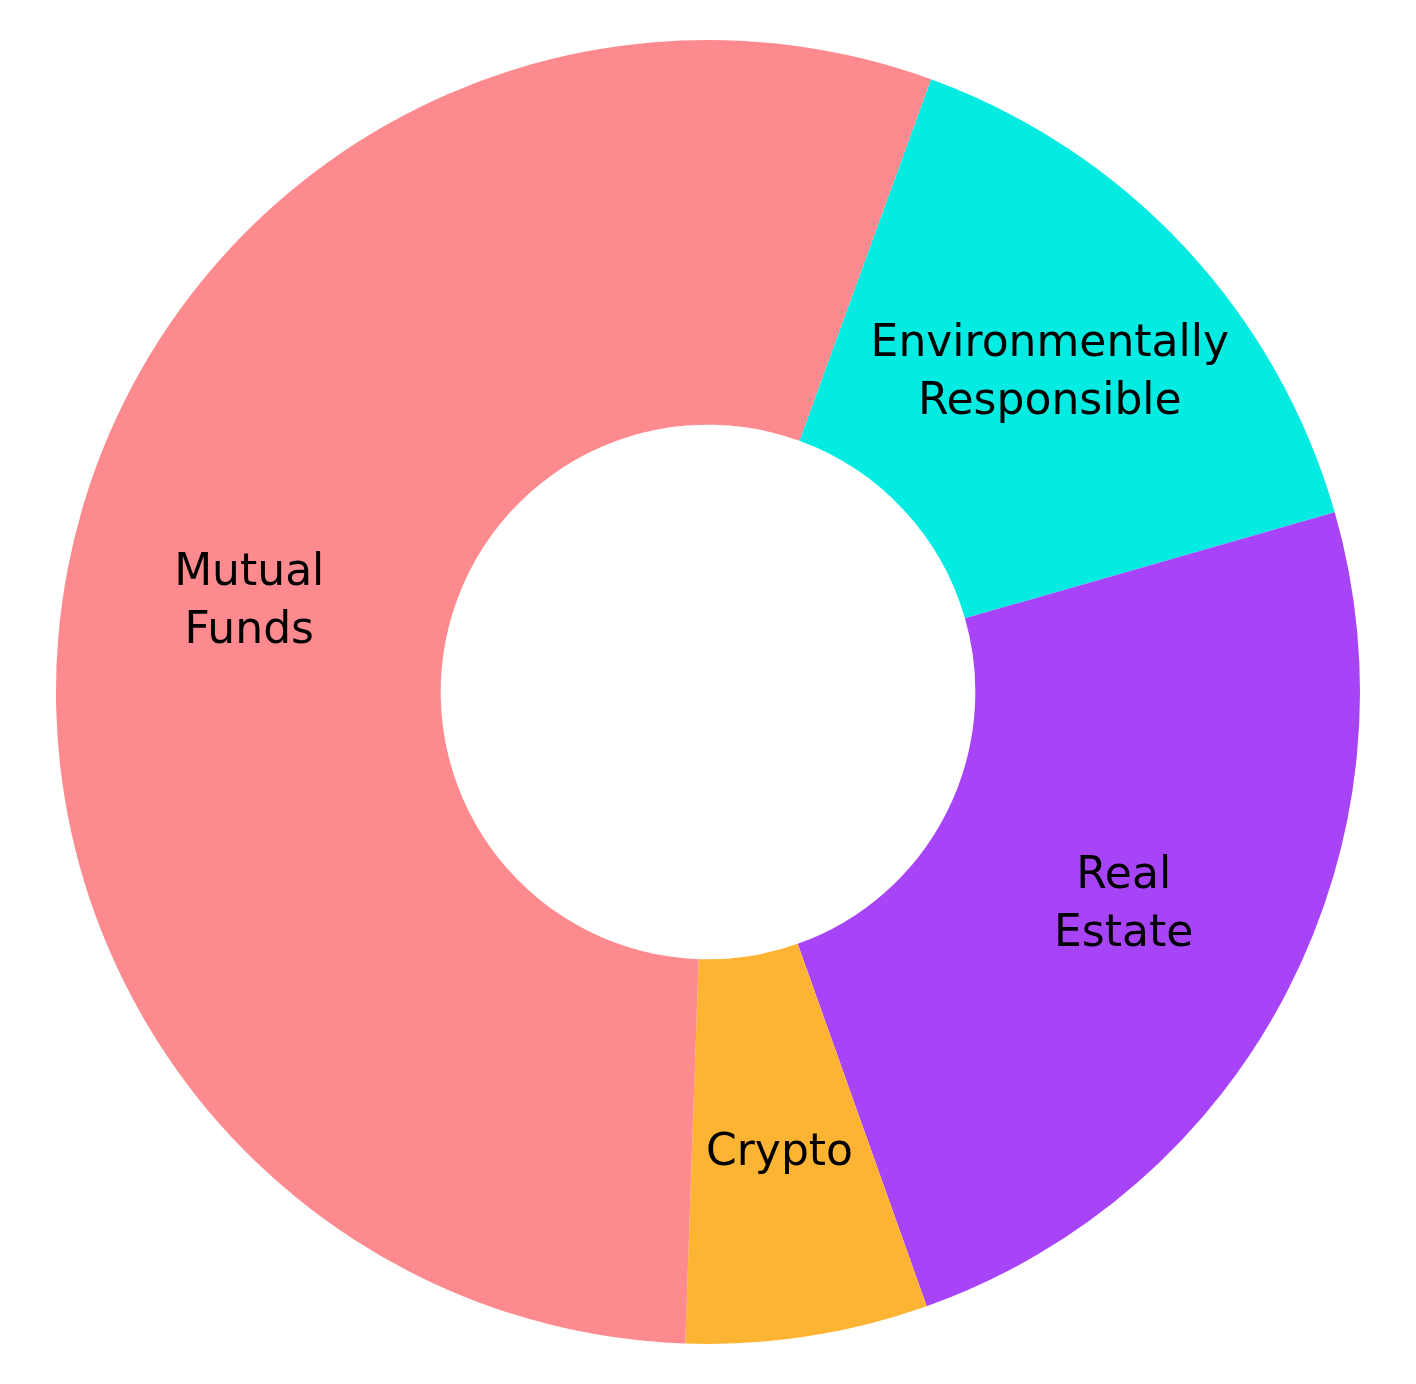 This screenshot has height=1384, width=1416. I want to click on slice-label: Crypto, so click(779, 1150).